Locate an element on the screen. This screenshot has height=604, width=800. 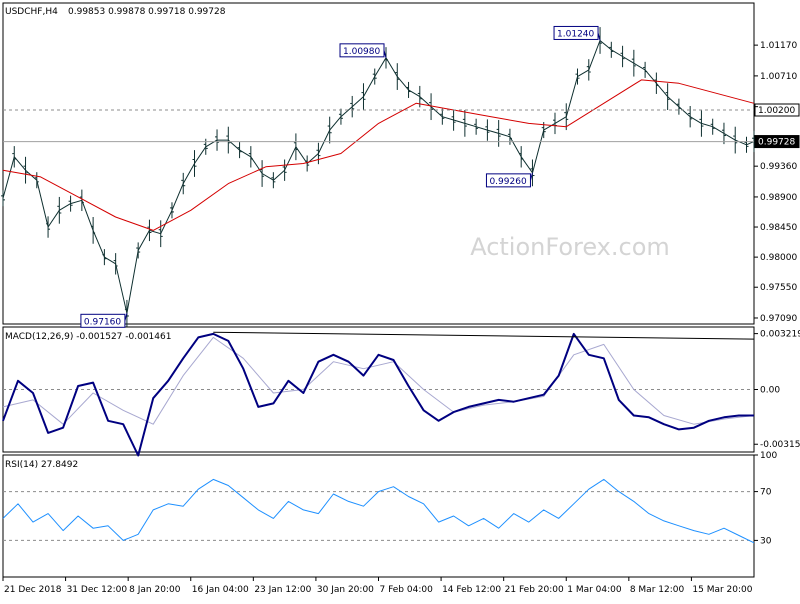
x-tick-label: 1 Mar 04:00 is located at coordinates (594, 590).